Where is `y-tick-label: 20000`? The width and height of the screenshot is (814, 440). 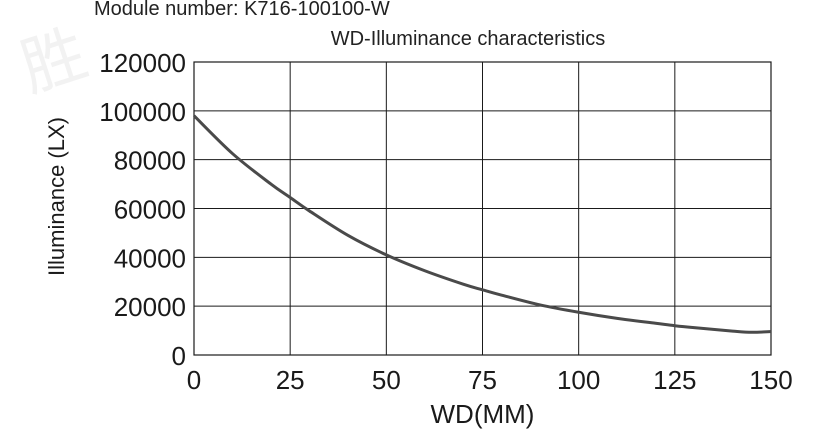
y-tick-label: 20000 is located at coordinates (150, 307).